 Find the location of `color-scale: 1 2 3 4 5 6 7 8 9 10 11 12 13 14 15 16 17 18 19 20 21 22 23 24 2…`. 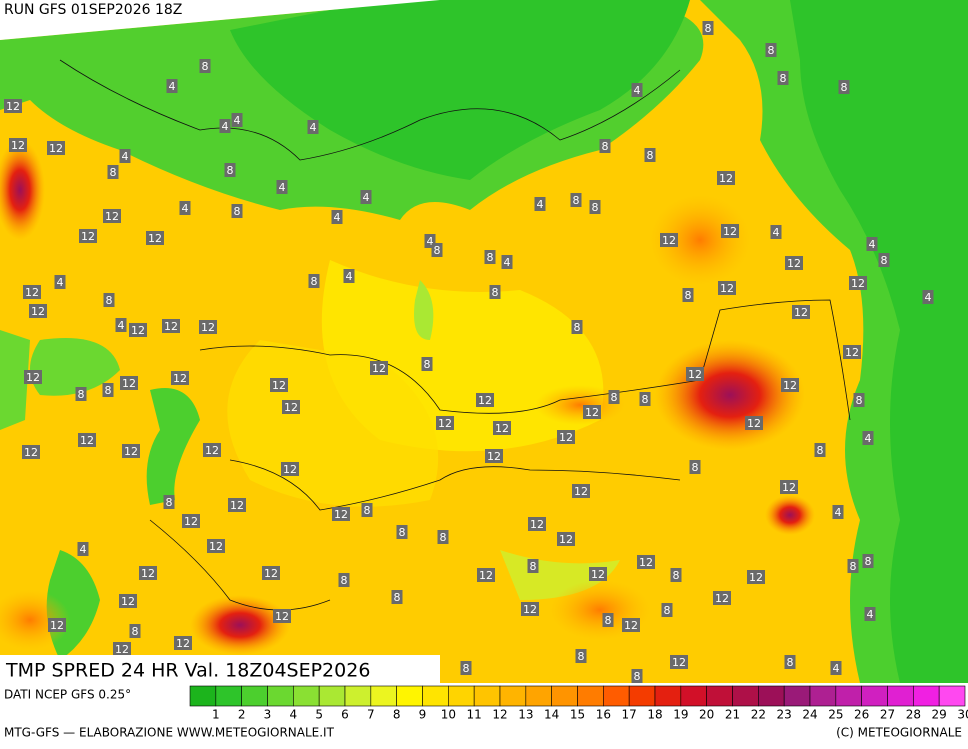

color-scale: 1 2 3 4 5 6 7 8 9 10 11 12 13 14 15 16 17 18 19 20 21 22 23 24 2… is located at coordinates (578, 703).